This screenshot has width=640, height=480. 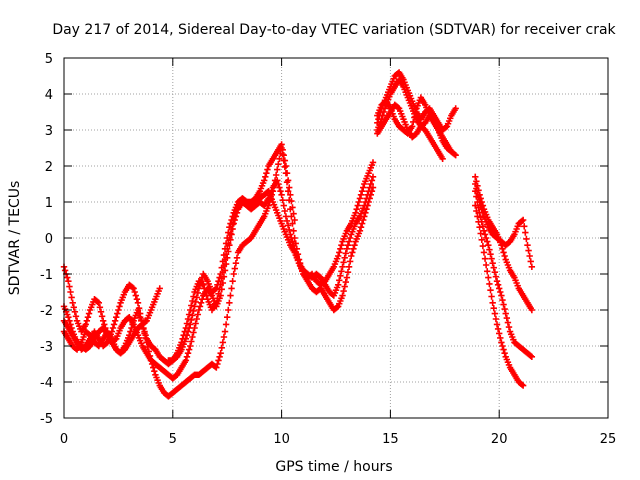 I want to click on y-tick-label: 2, so click(x=49, y=167).